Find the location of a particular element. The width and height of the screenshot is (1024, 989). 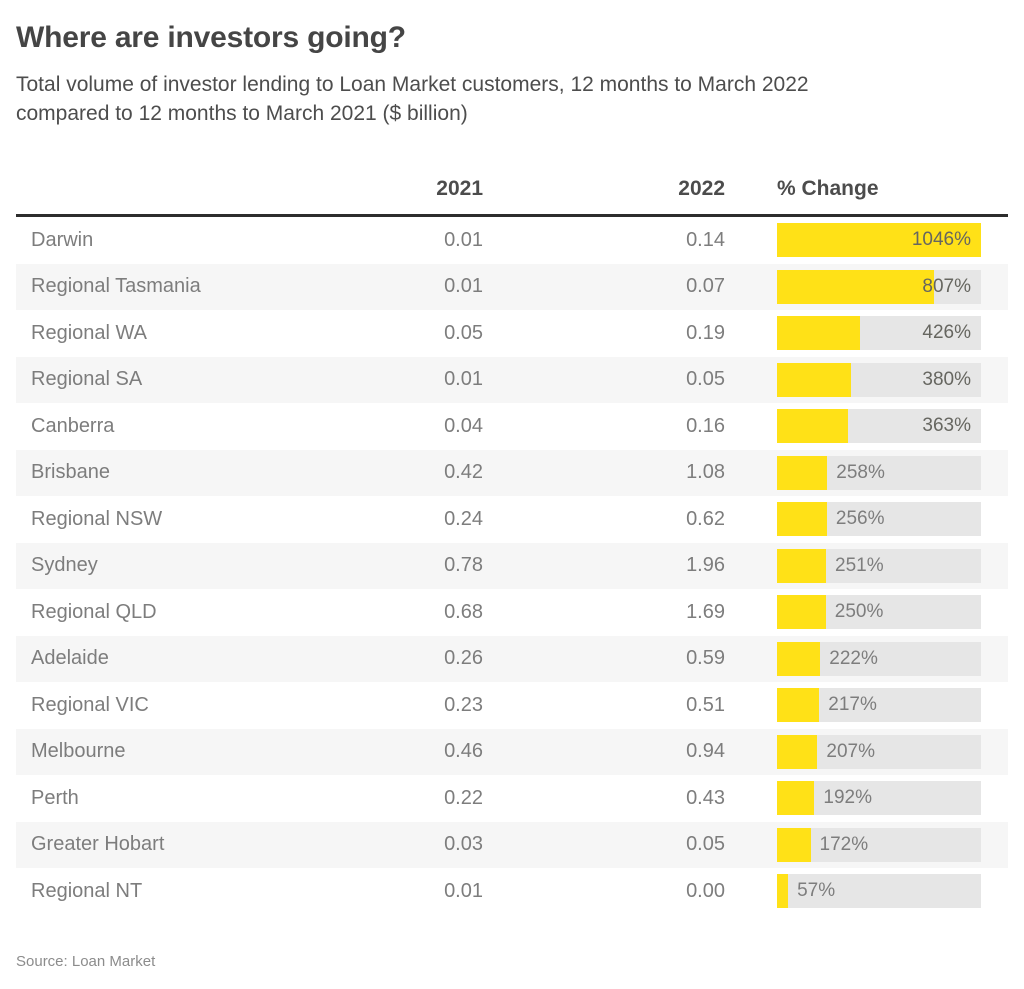

change-bar-track: 363% is located at coordinates (879, 426).